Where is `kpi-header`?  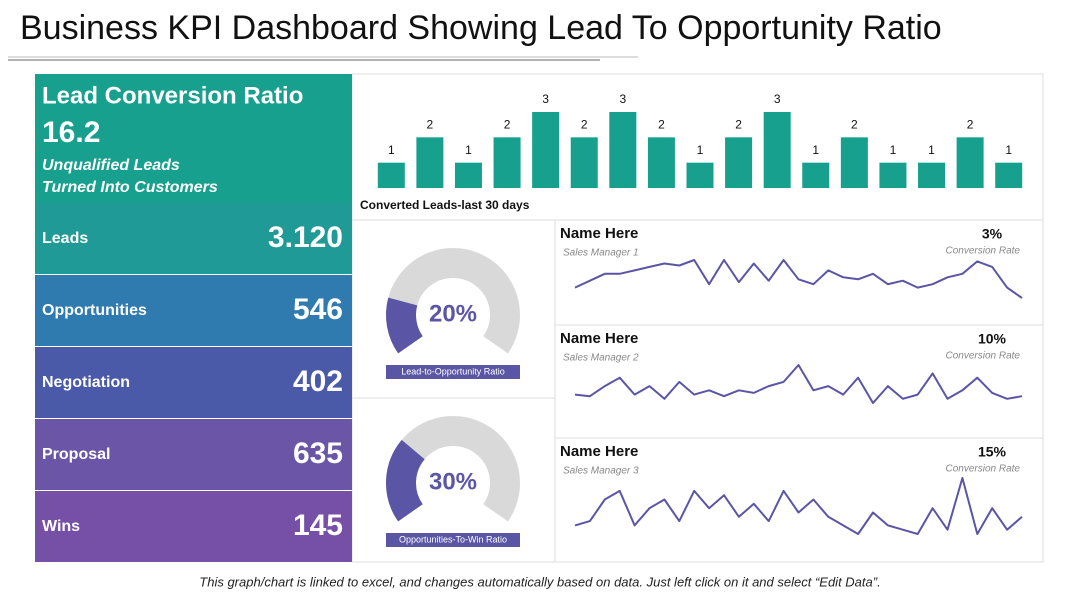
kpi-header is located at coordinates (193, 138).